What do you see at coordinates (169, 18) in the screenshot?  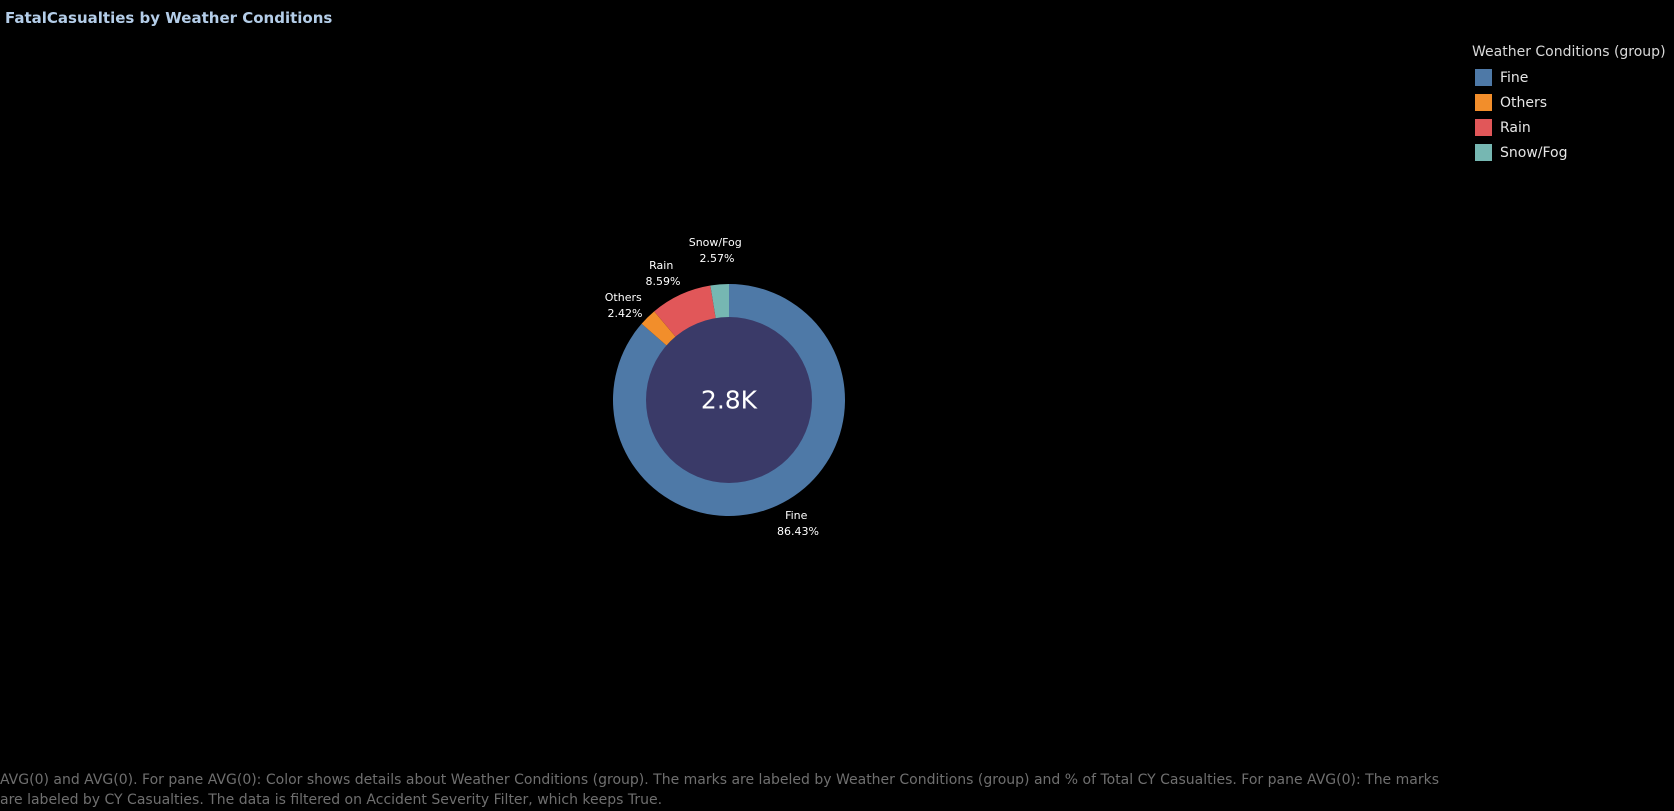 I see `chart-title: FatalCasualties by Weather Conditions` at bounding box center [169, 18].